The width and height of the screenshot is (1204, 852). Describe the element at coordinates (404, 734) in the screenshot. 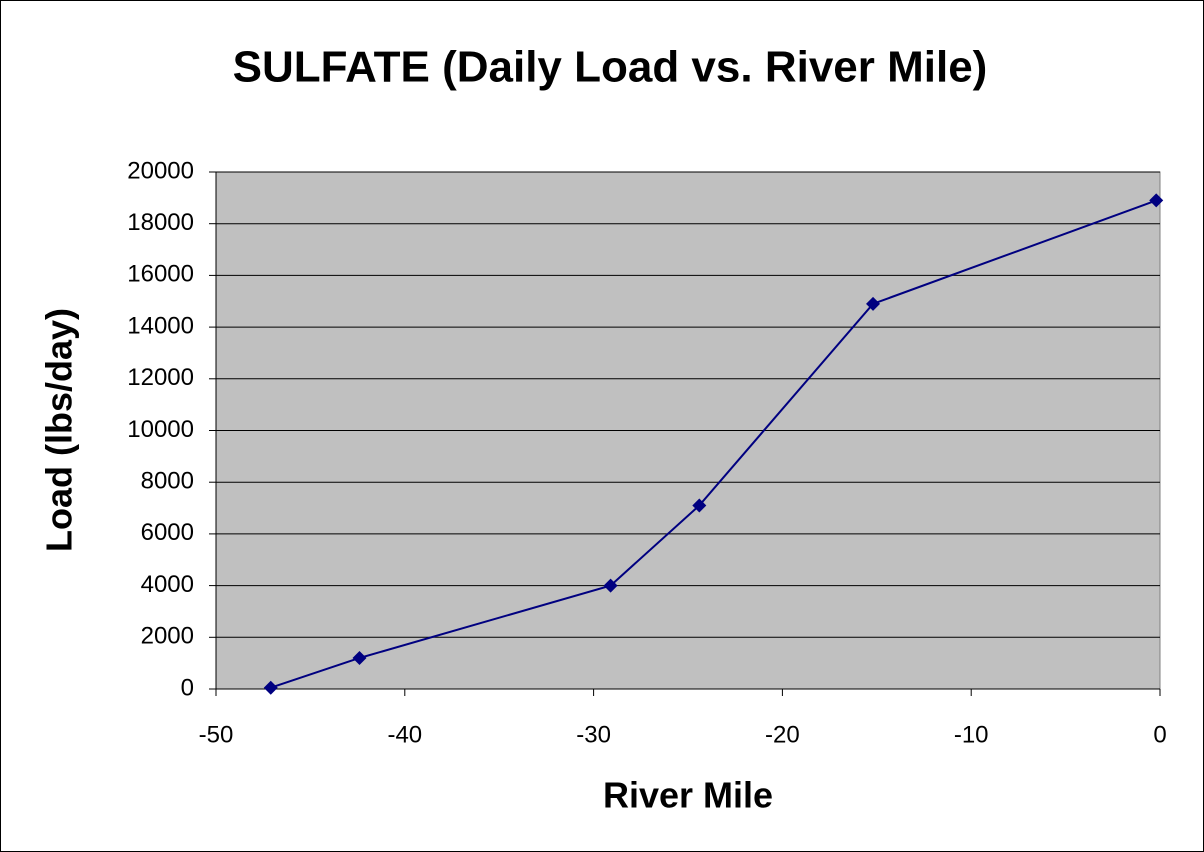

I see `x-tick-label: -40` at that location.